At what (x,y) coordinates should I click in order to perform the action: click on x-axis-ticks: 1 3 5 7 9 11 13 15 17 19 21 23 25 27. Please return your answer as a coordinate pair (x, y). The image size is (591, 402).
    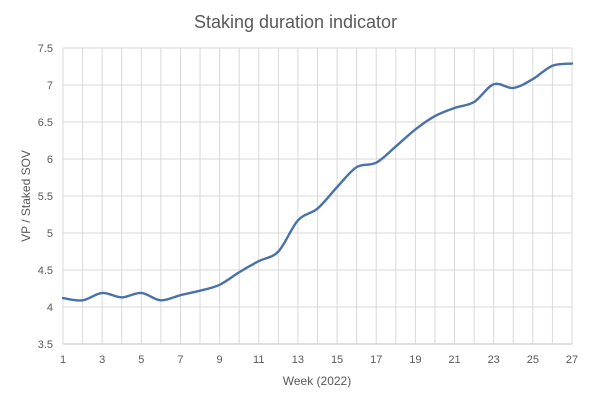
    Looking at the image, I should click on (319, 360).